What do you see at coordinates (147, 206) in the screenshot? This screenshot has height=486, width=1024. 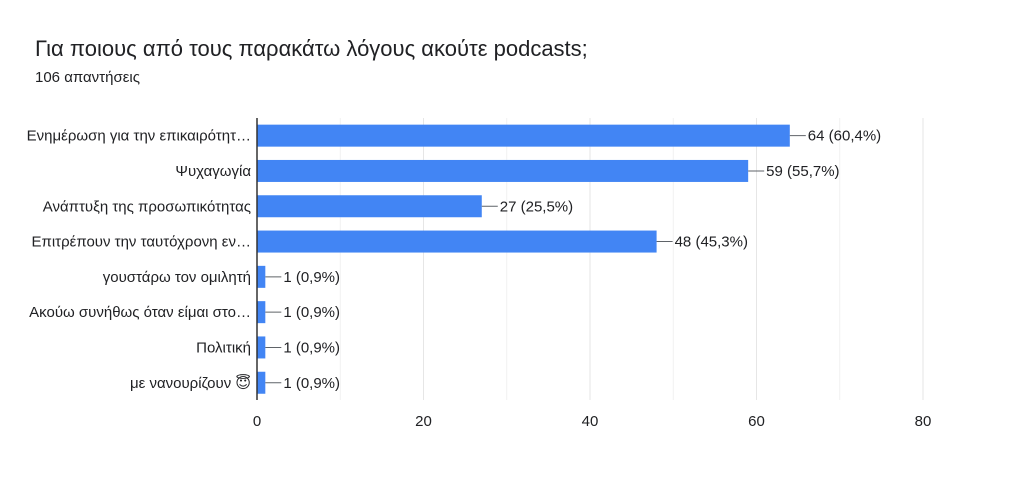 I see `category-label: Ανάπτυξη της προσωπικότητας` at bounding box center [147, 206].